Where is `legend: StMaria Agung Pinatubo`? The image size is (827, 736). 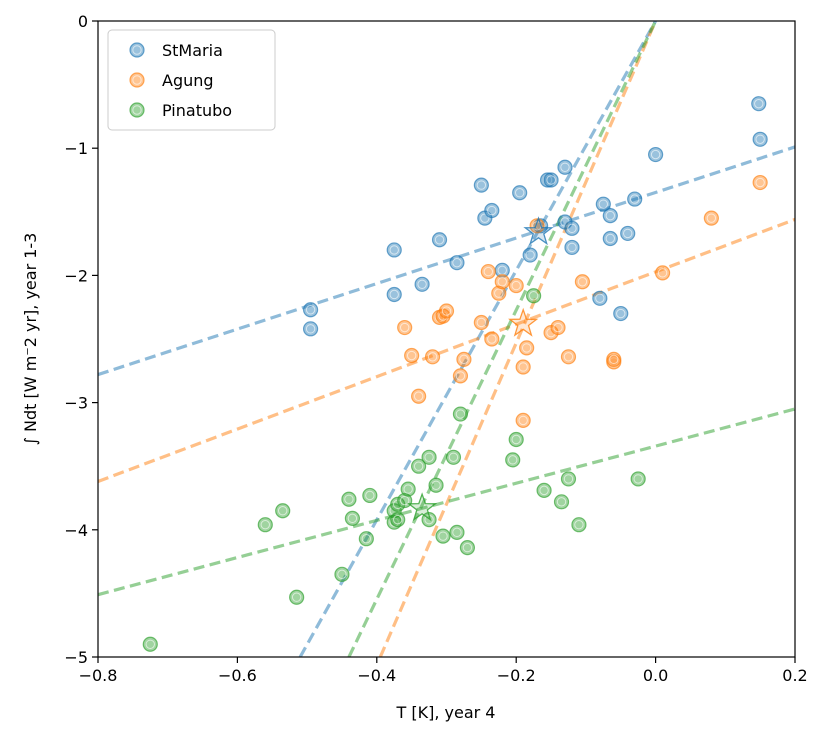
legend: StMaria Agung Pinatubo is located at coordinates (191, 80).